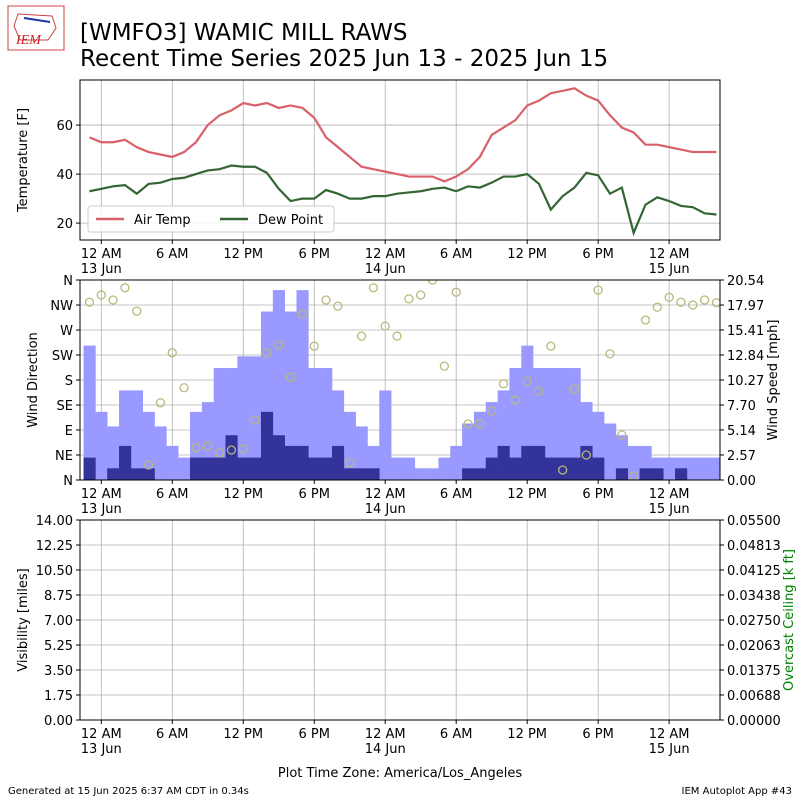 This screenshot has height=800, width=800. I want to click on y2-tick-label: 0.01375, so click(754, 671).